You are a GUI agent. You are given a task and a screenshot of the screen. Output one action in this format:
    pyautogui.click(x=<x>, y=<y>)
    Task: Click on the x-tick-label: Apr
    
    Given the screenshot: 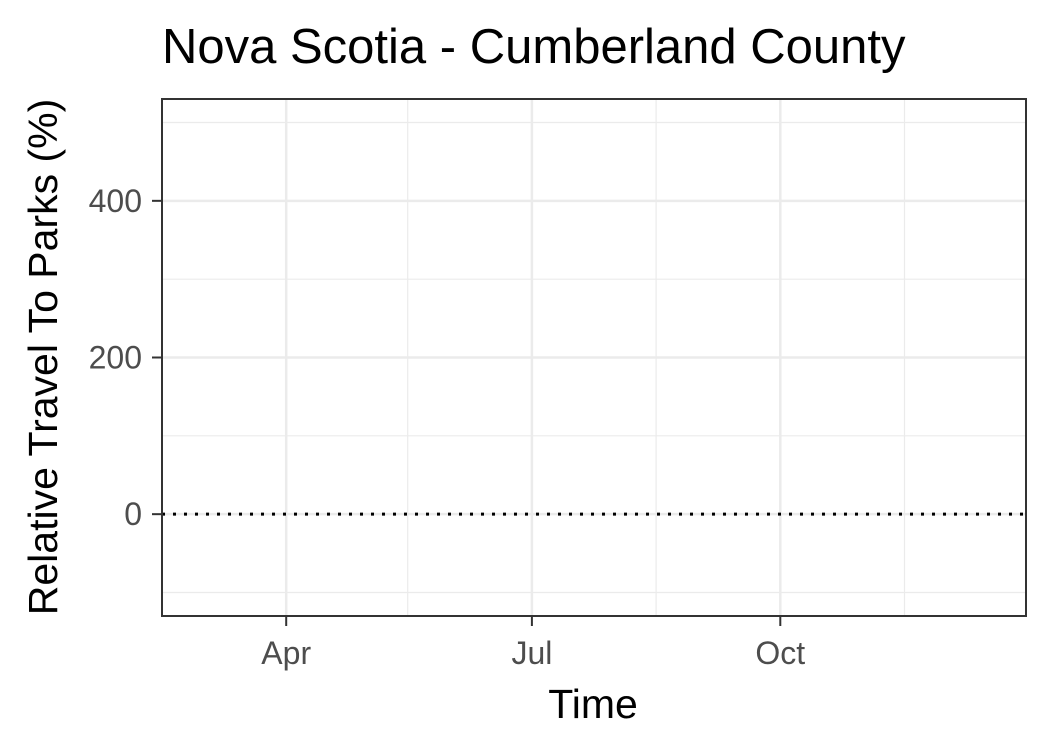 What is the action you would take?
    pyautogui.click(x=286, y=653)
    